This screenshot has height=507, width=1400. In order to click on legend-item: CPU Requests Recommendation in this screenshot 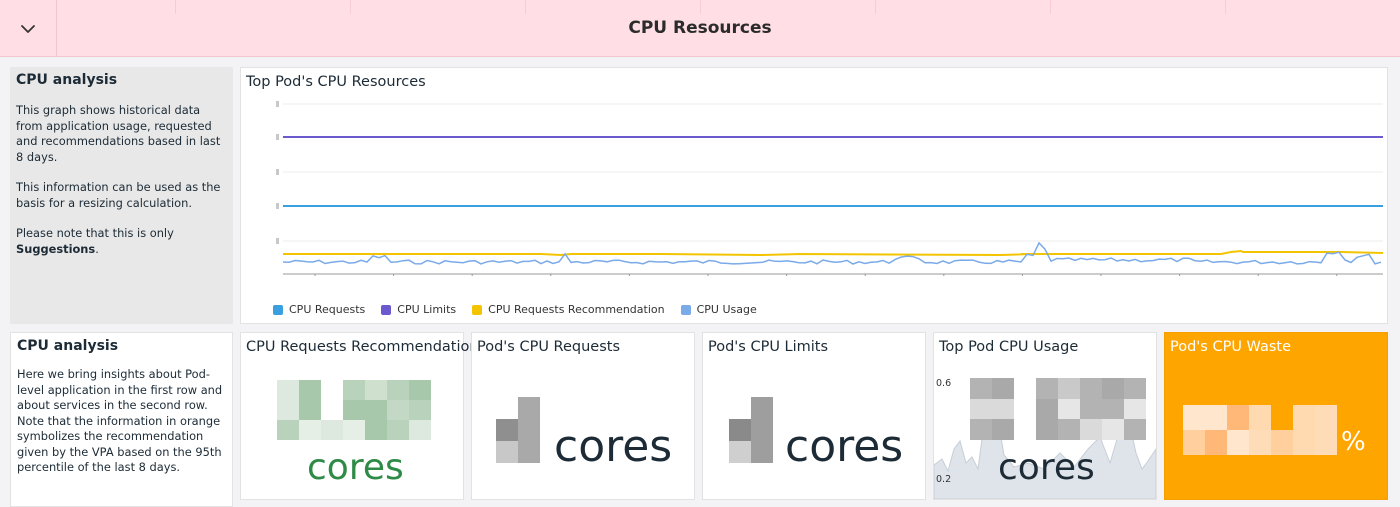, I will do `click(568, 309)`.